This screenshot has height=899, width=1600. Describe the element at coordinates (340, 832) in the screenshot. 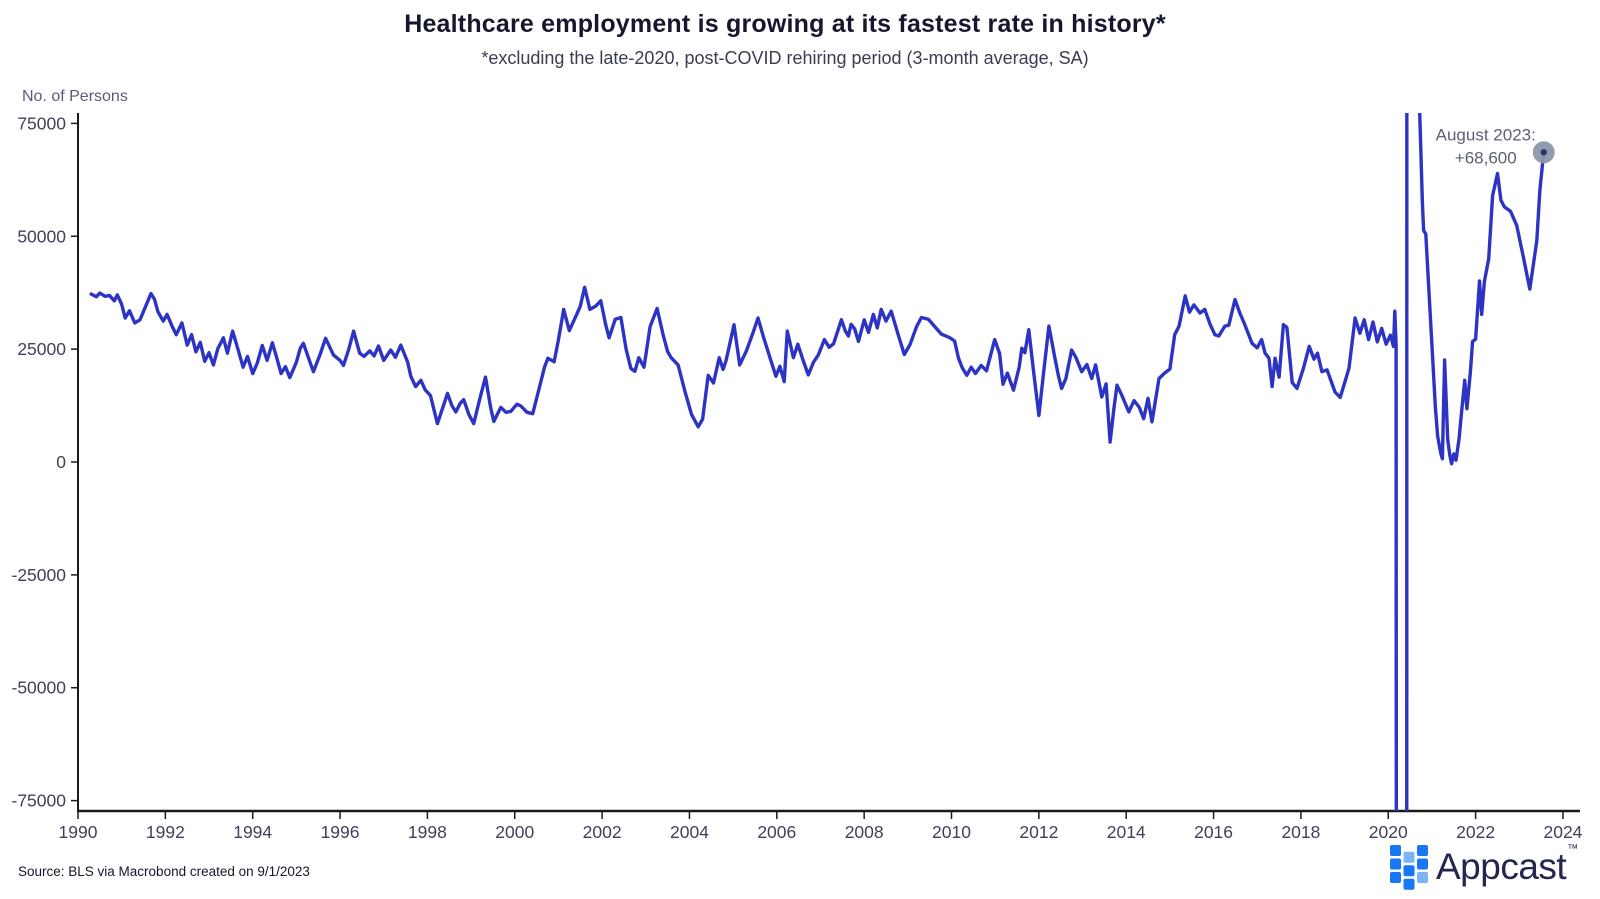

I see `x-tick-label: 1996` at that location.